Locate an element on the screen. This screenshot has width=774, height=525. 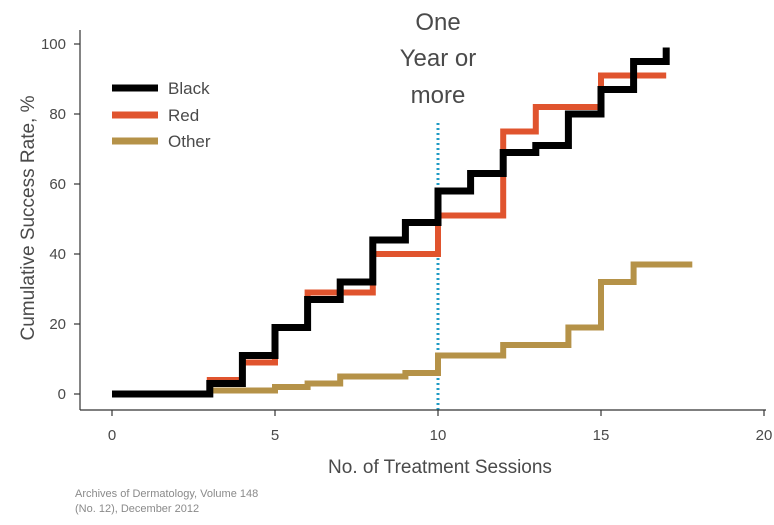
annotation-line-1: One is located at coordinates (437, 22).